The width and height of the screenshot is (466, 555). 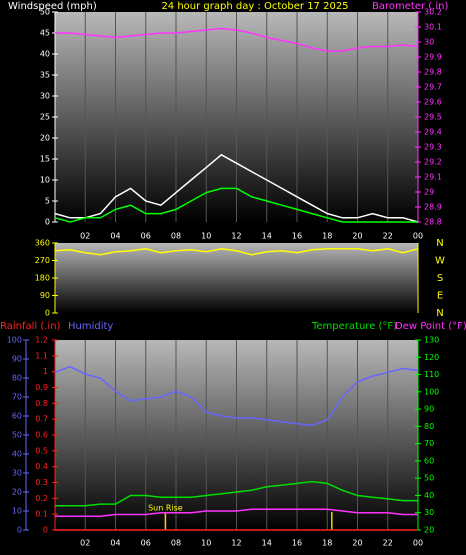 I want to click on y3-tick-label: 50, so click(x=17, y=435).